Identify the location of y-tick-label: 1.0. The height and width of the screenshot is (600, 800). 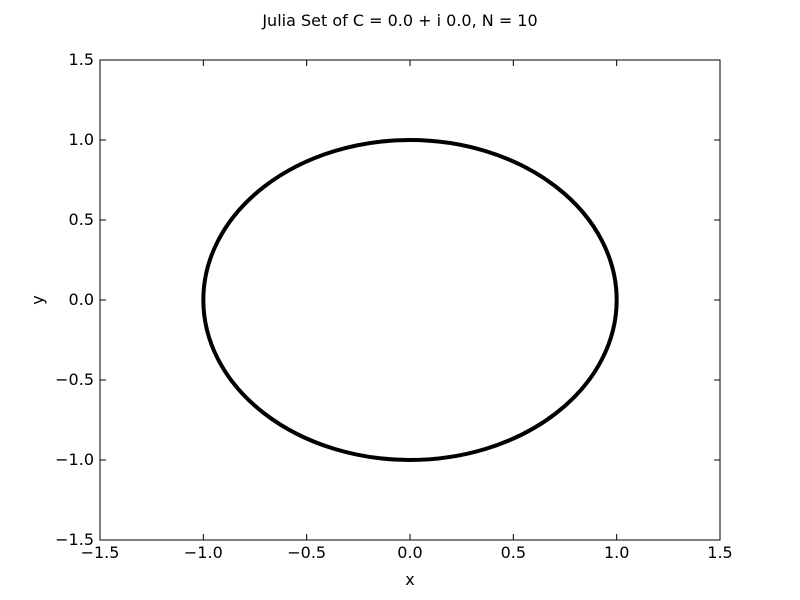
(81, 139).